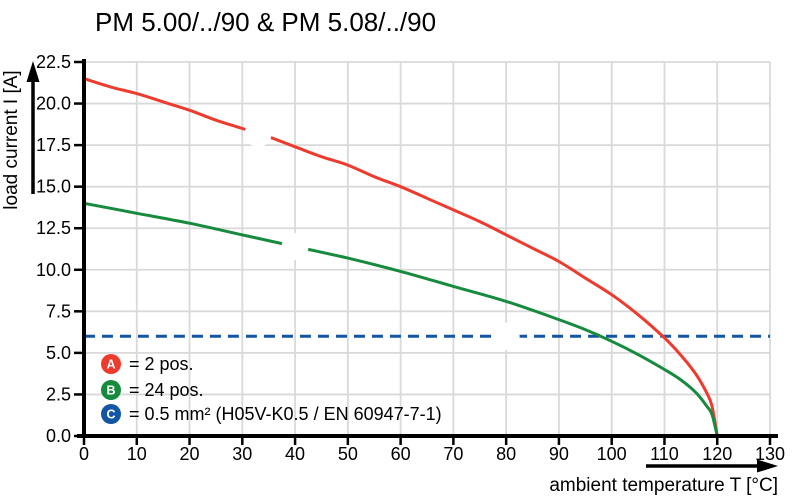 The width and height of the screenshot is (800, 500). I want to click on curve-marker-a, so click(258, 133).